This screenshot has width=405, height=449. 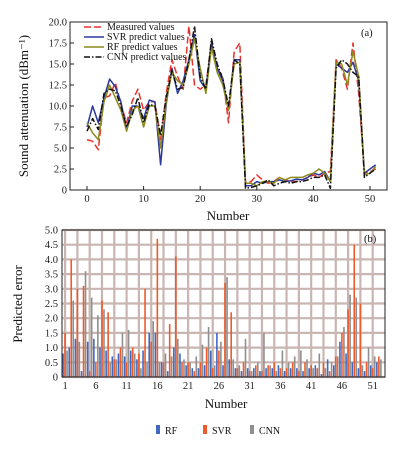 I want to click on panel-b-y-axis: 0 0.5 1.0 1.5 2.0 2.5 3.0 3.5 4.0 4.5 5.0, so click(x=51, y=305).